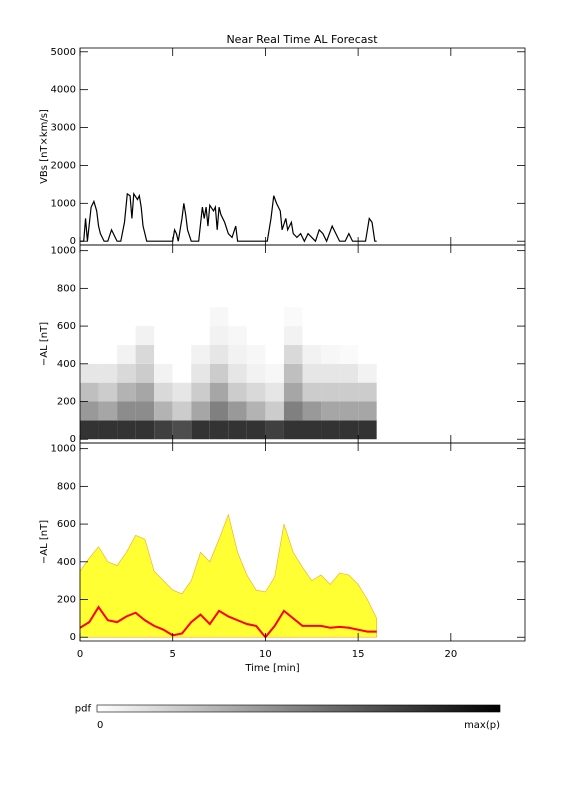 Image resolution: width=576 pixels, height=792 pixels. I want to click on y-tick-label: 3000, so click(63, 128).